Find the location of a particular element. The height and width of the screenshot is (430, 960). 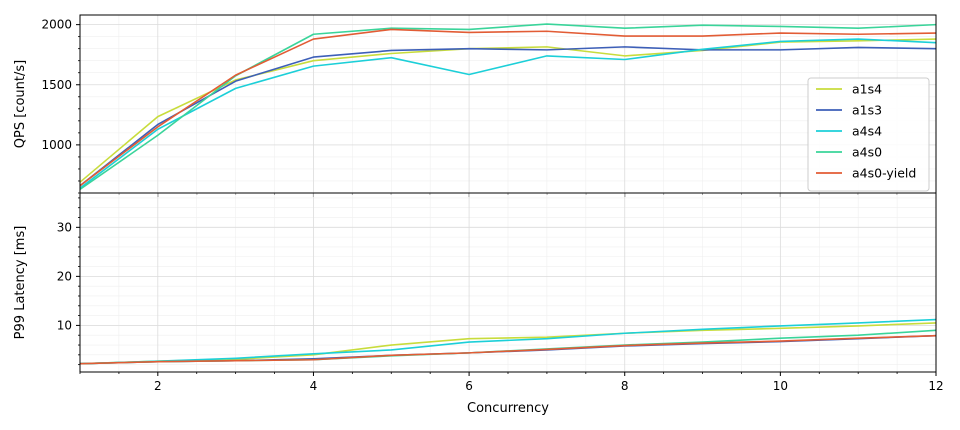

y-tick-label: 20 is located at coordinates (64, 276).